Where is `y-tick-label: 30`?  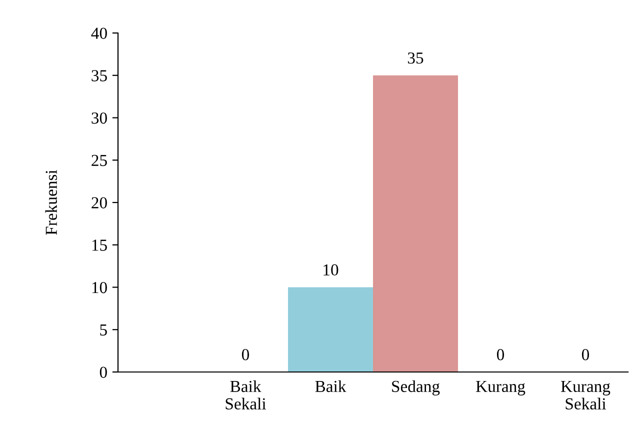
y-tick-label: 30 is located at coordinates (99, 118).